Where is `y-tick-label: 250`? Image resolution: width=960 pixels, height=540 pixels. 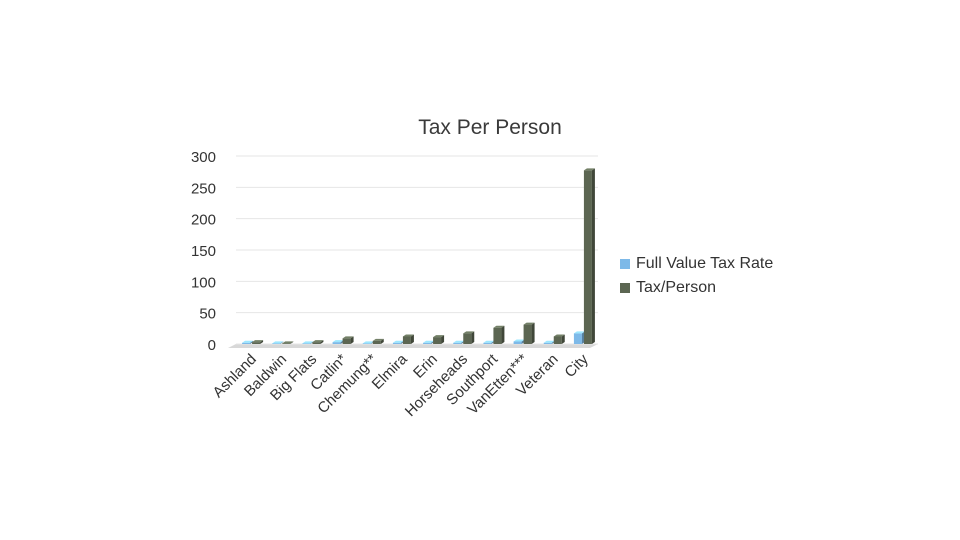 y-tick-label: 250 is located at coordinates (203, 188).